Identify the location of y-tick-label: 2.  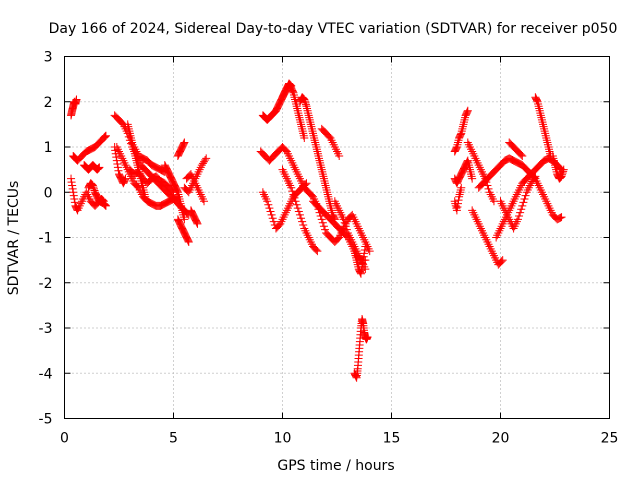
(48, 103).